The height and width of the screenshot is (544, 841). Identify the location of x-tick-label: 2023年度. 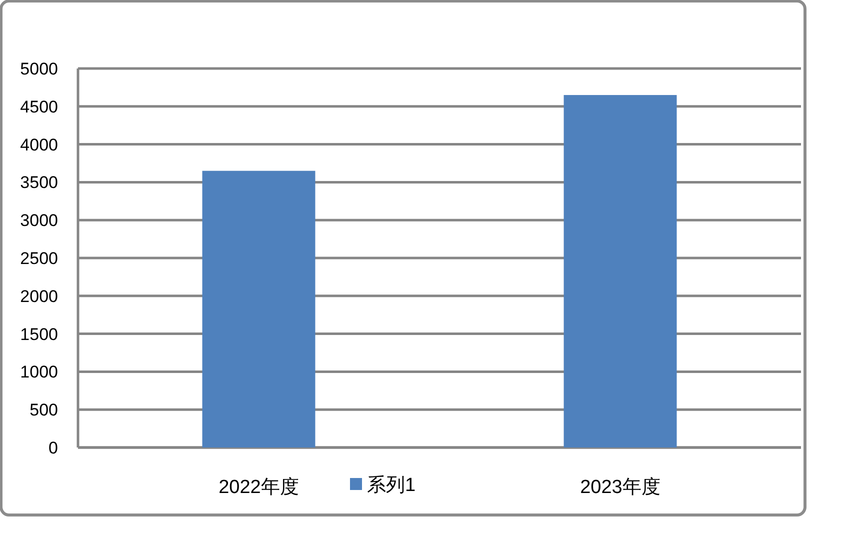
(620, 487).